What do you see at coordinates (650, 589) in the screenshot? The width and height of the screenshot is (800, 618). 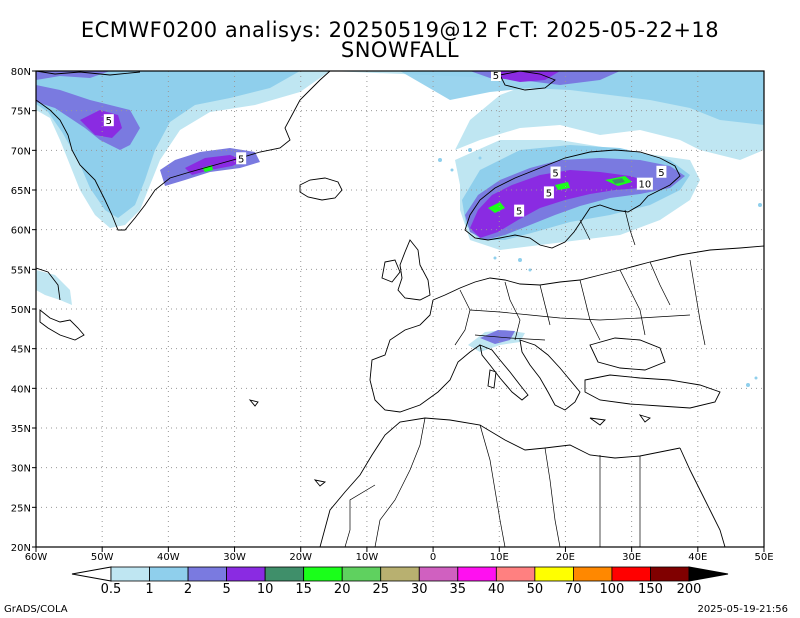 I see `colorbar-label: 150` at bounding box center [650, 589].